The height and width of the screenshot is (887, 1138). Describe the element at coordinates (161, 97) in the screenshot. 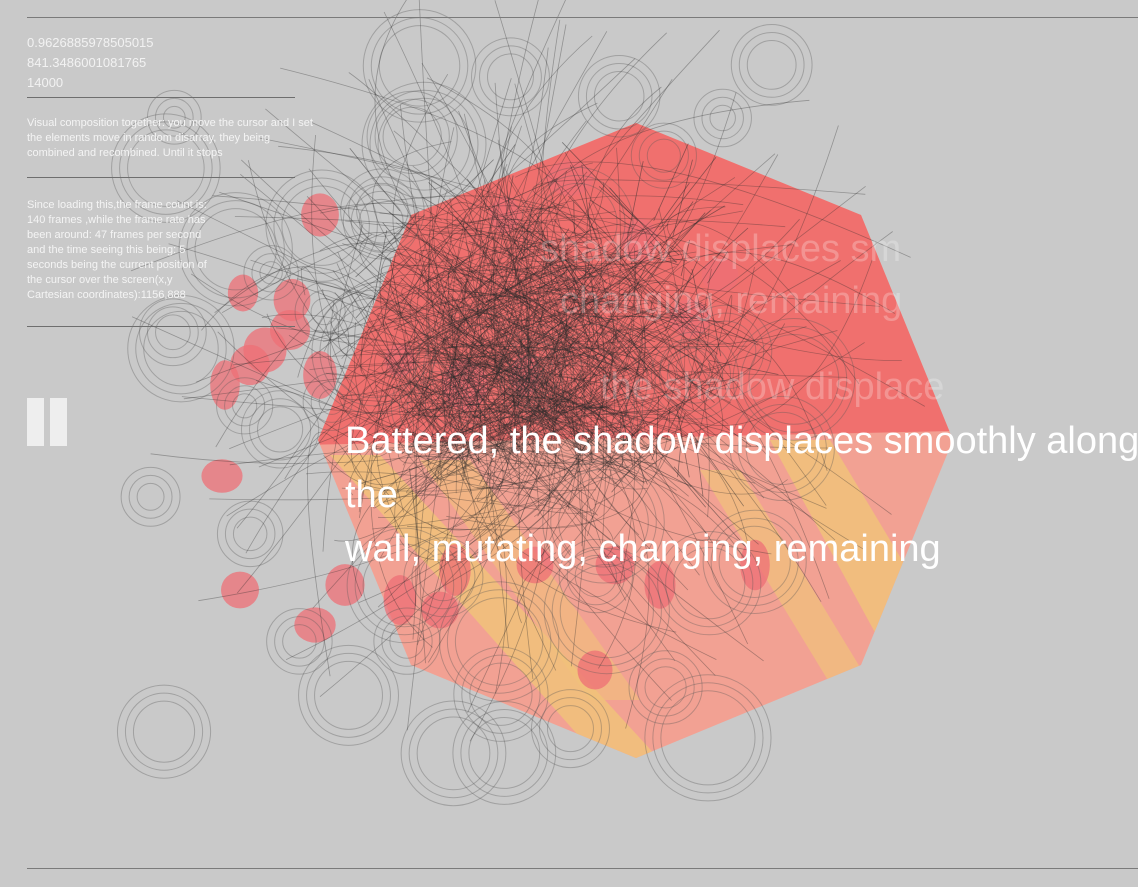

I see `divider` at that location.